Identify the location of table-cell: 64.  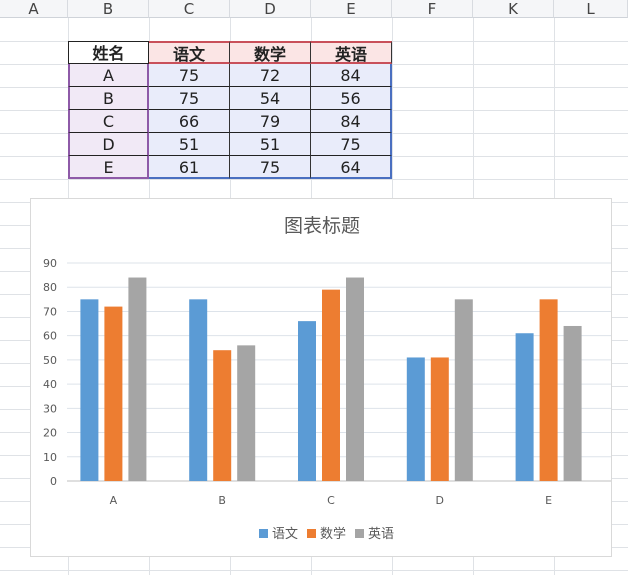
(351, 167).